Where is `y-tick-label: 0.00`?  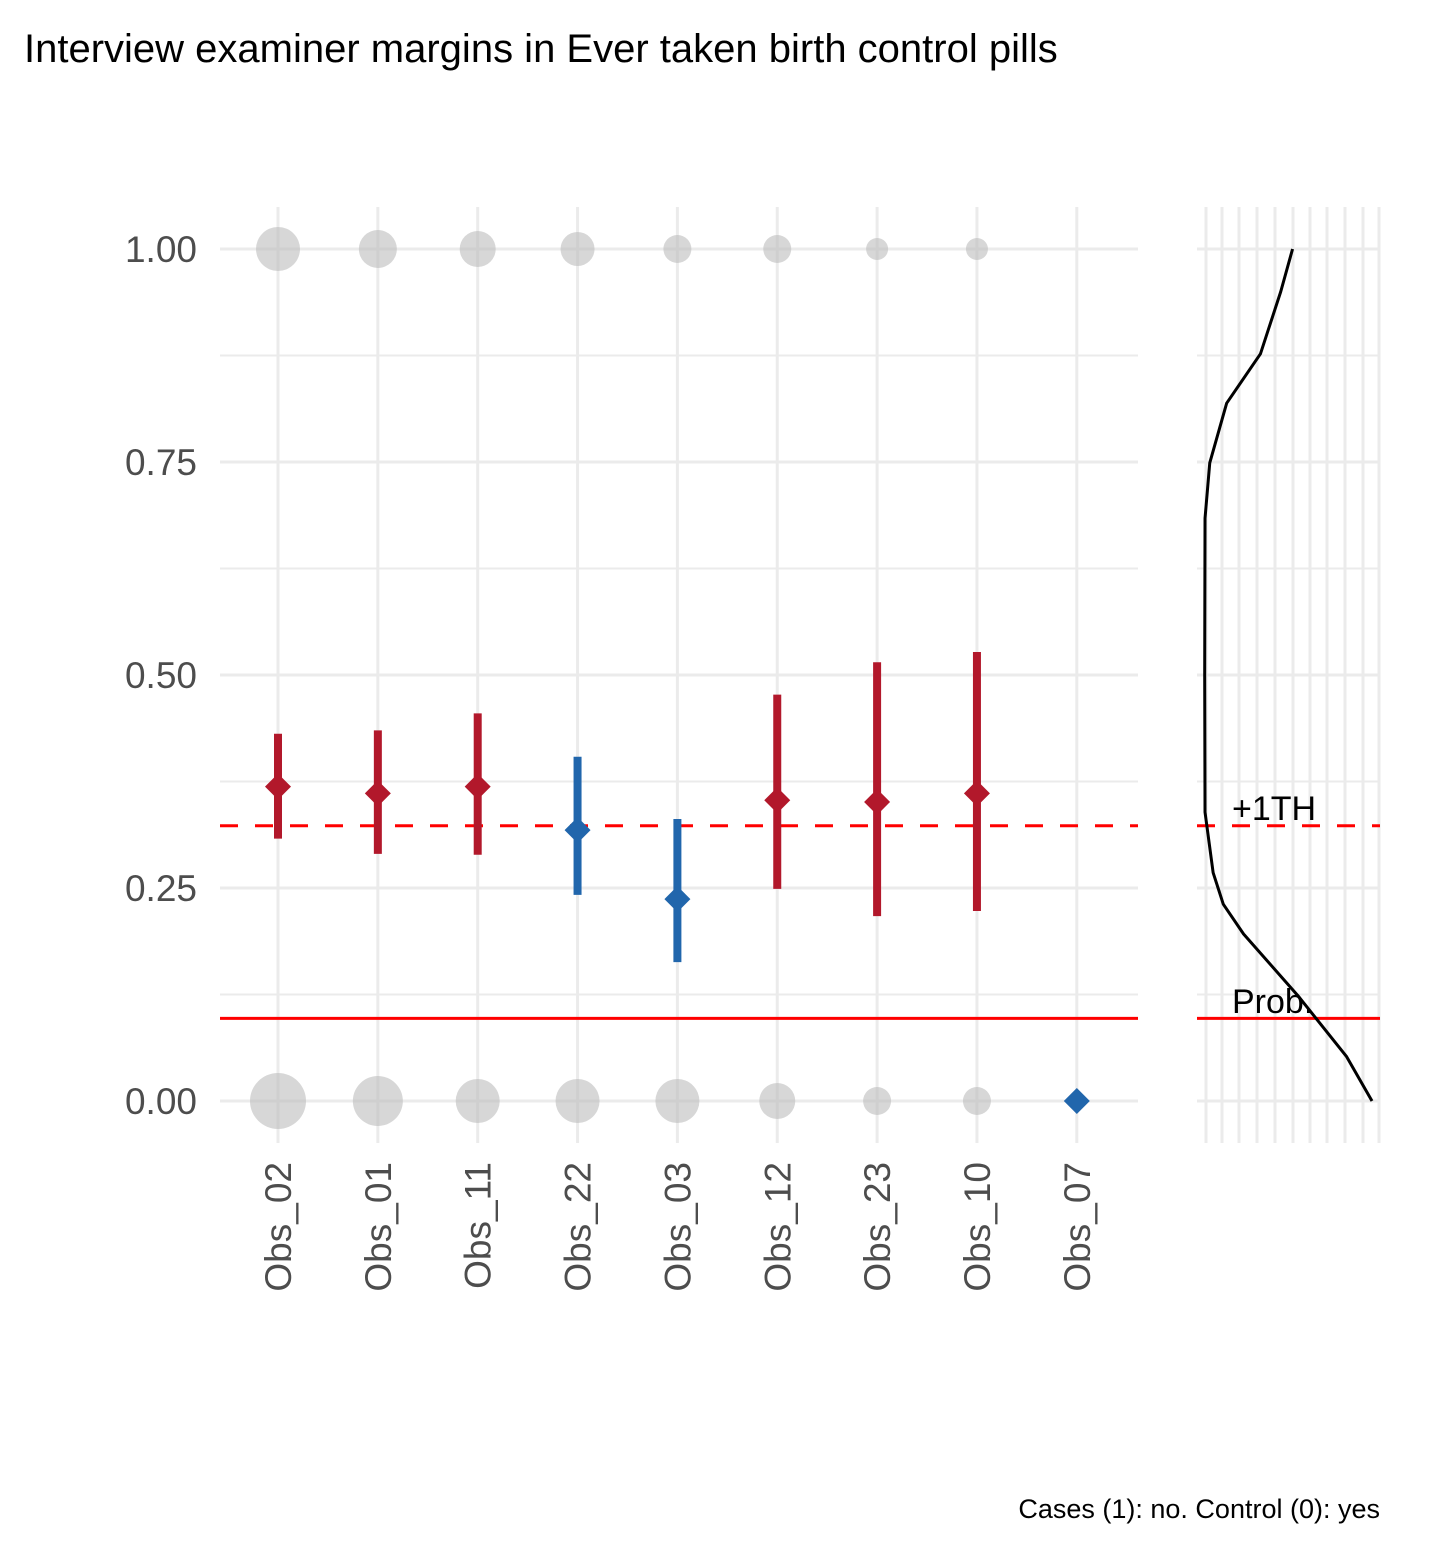
y-tick-label: 0.00 is located at coordinates (161, 1101).